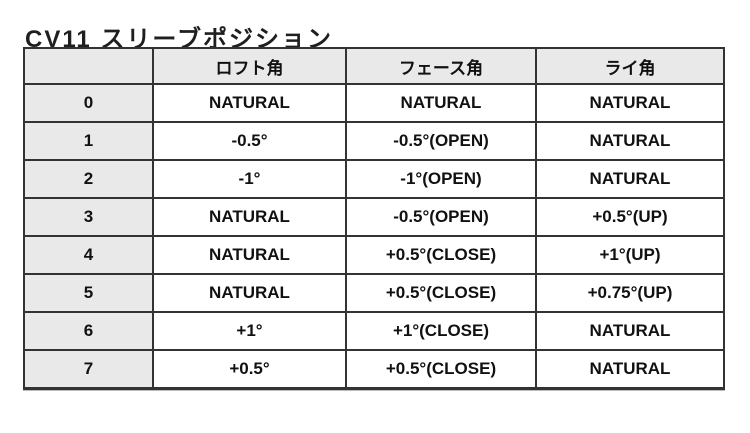 The height and width of the screenshot is (433, 750). I want to click on position-cell: 1, so click(88, 141).